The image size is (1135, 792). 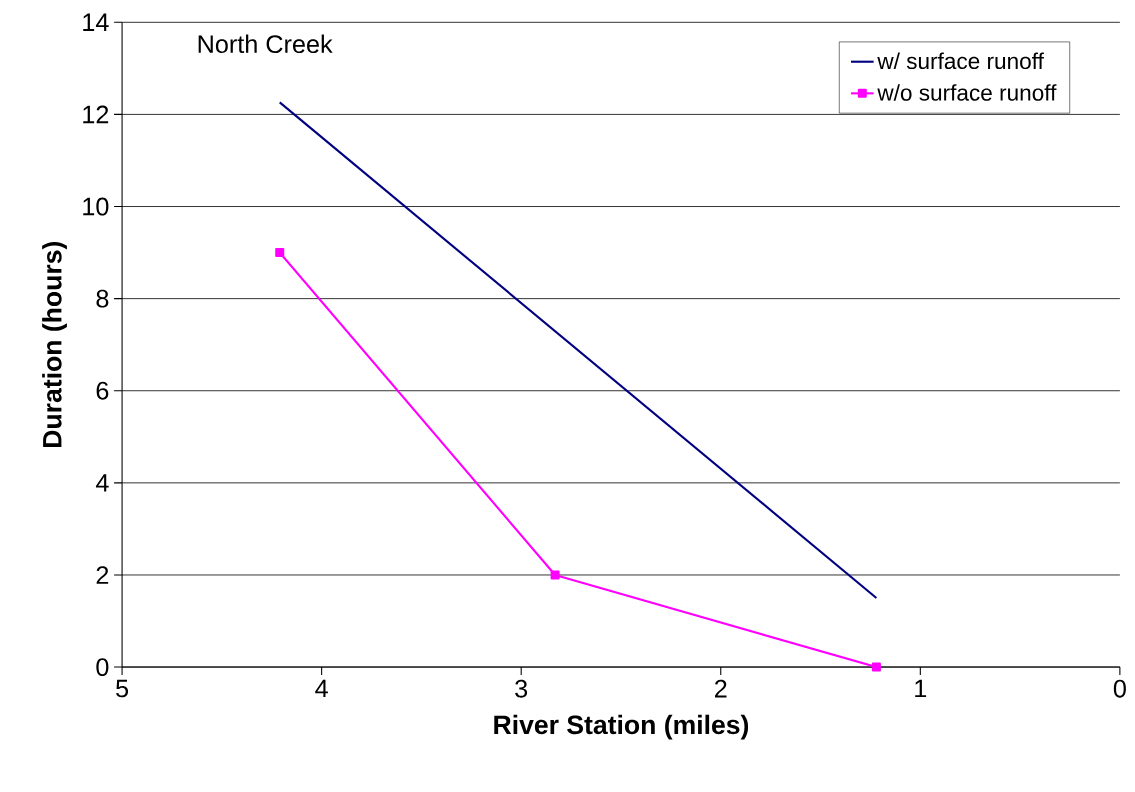 I want to click on y-tick-label: 0, so click(x=102, y=667).